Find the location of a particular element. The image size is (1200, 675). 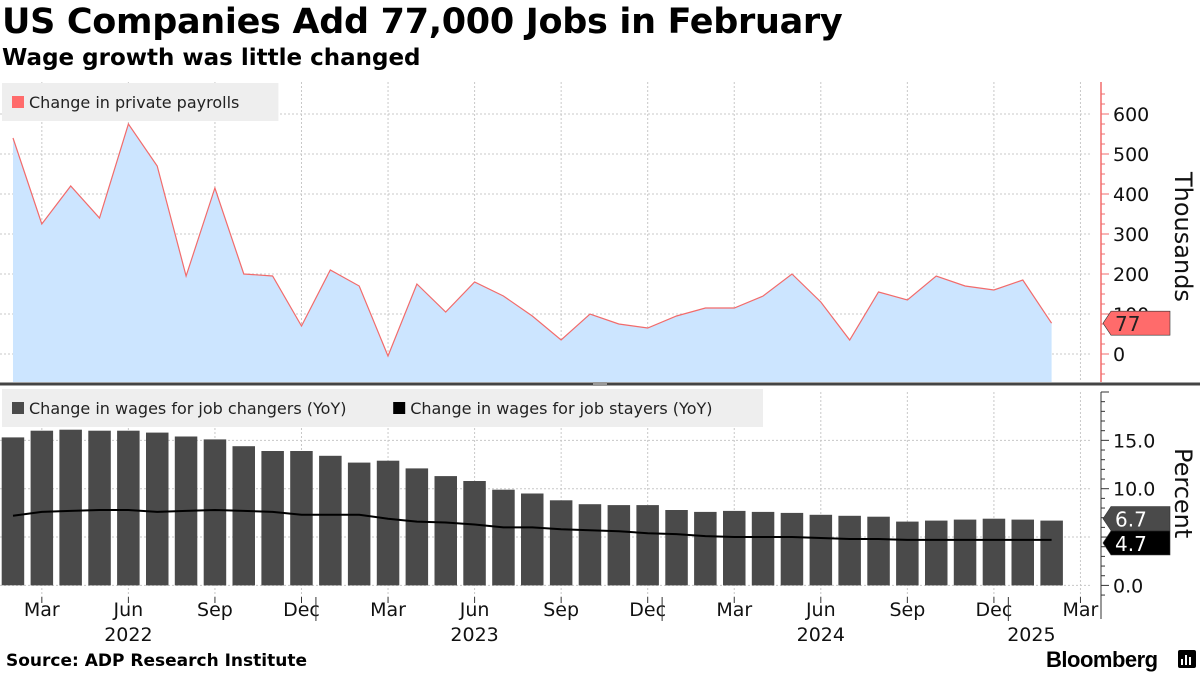

top-y-tick-label: 400 is located at coordinates (1131, 195).